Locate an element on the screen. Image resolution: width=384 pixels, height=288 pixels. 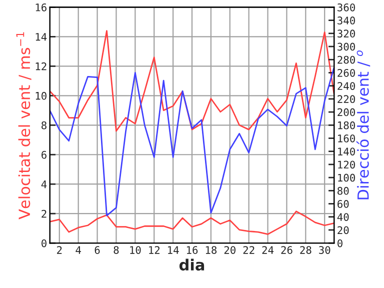
x-tick-label: 4 is located at coordinates (78, 250).